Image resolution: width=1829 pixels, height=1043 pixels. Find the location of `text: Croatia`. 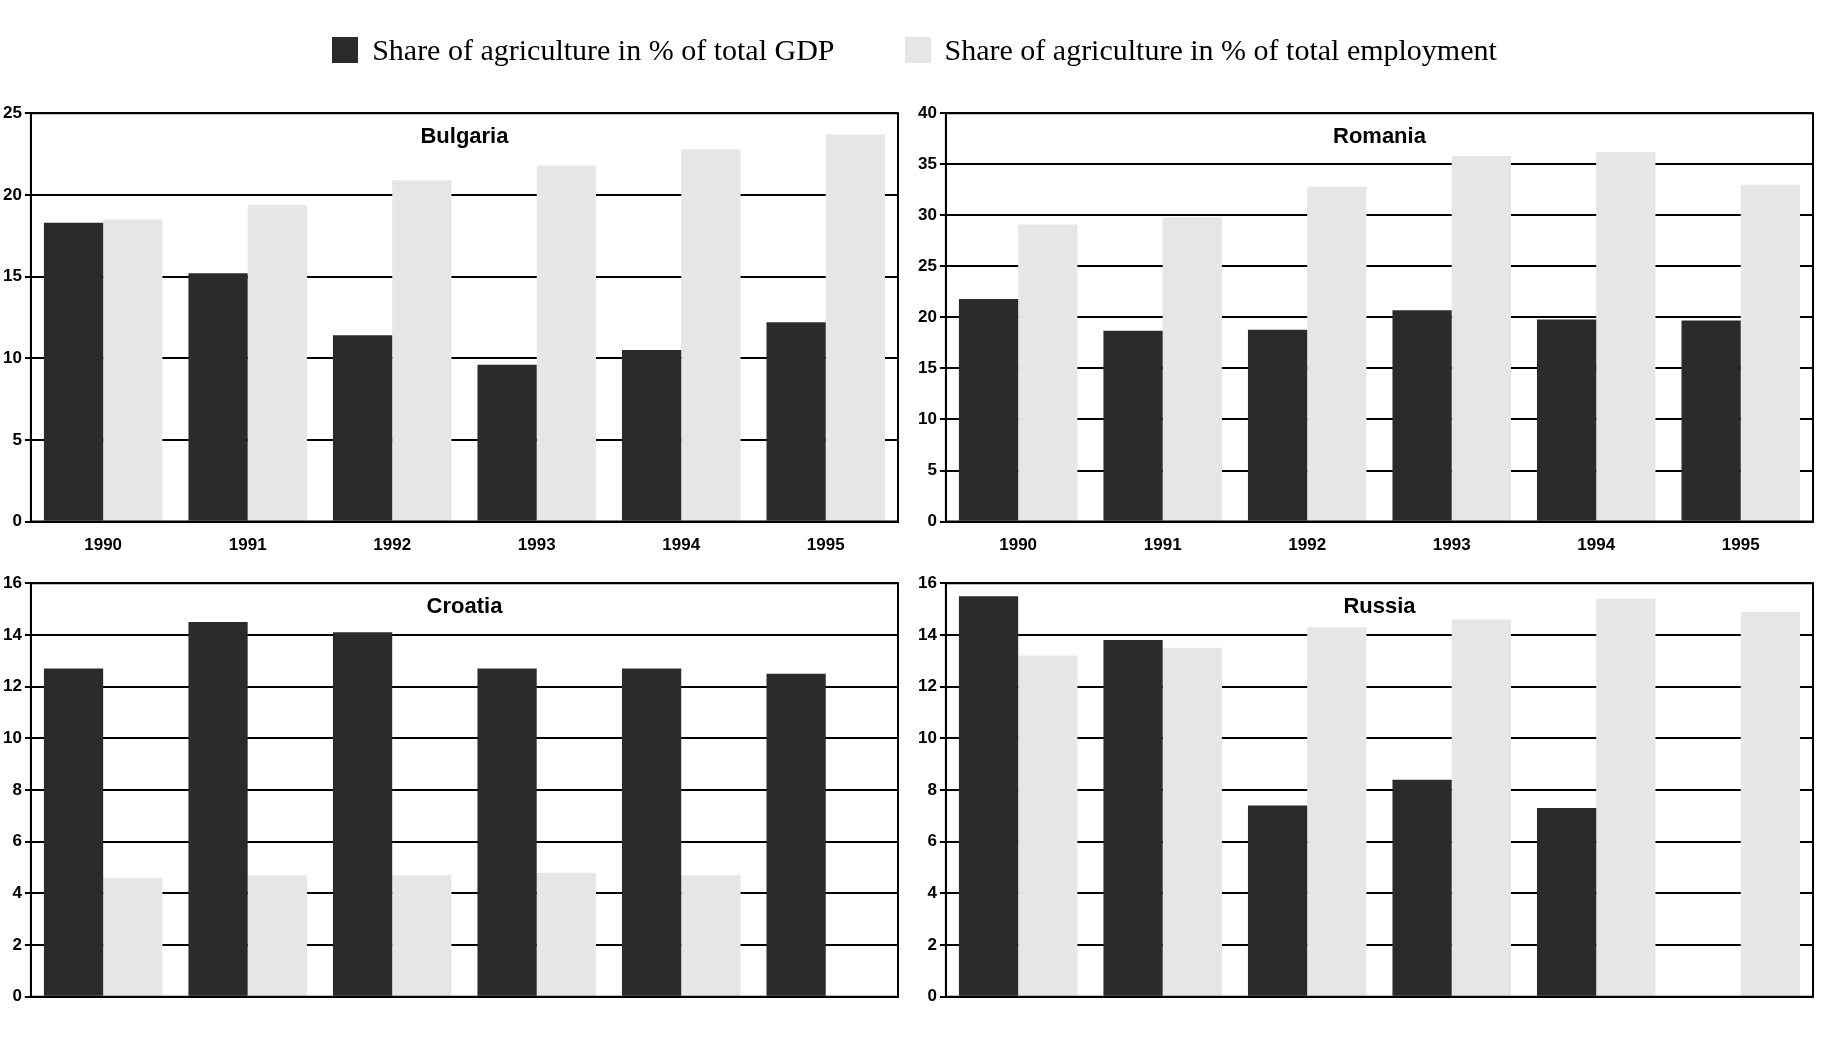

text: Croatia is located at coordinates (465, 606).